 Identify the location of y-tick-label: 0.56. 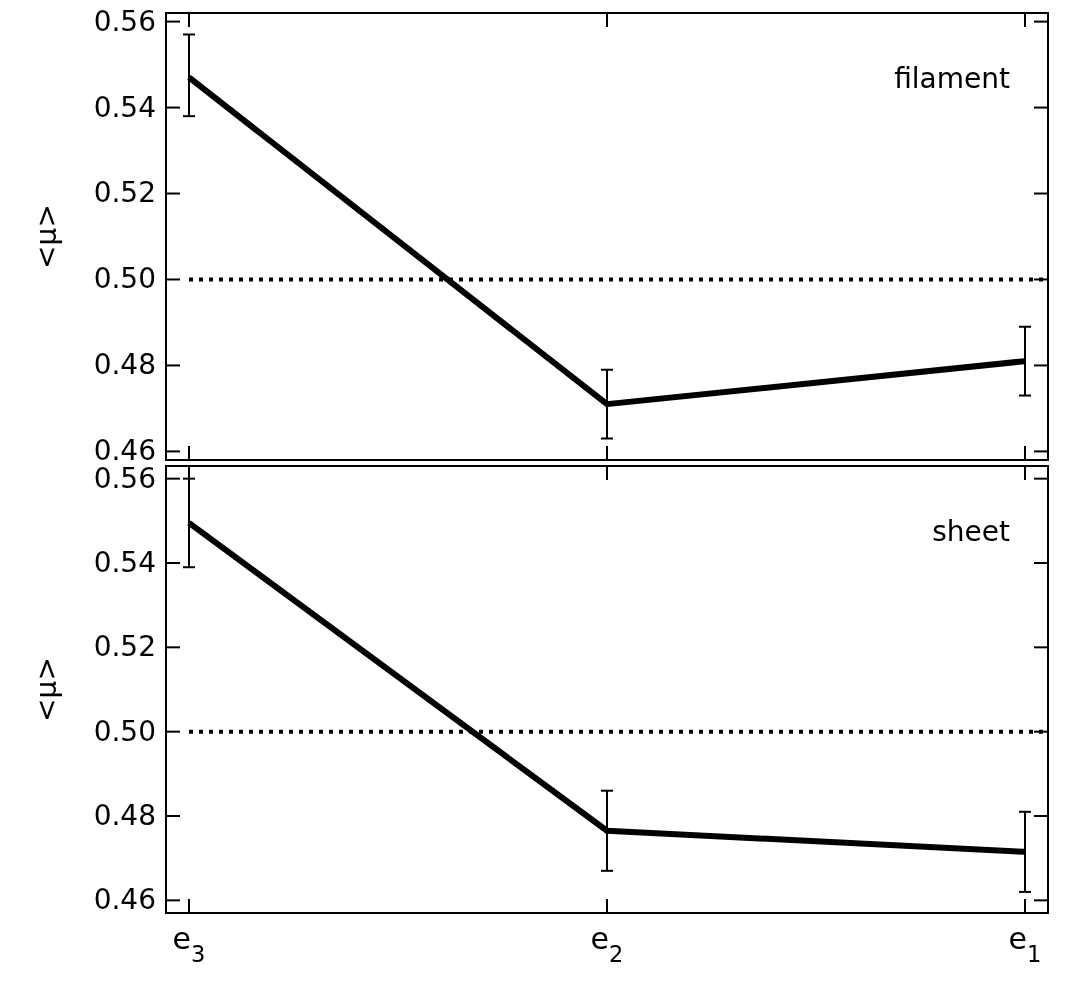
(124, 21).